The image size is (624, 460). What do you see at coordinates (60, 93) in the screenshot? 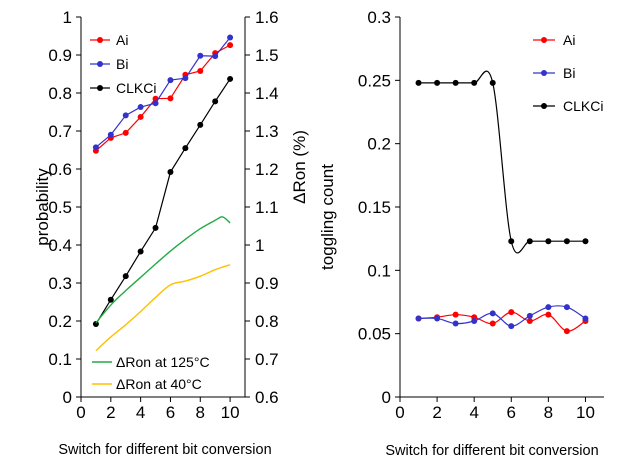
I see `y-tick-label: 0.8` at bounding box center [60, 93].